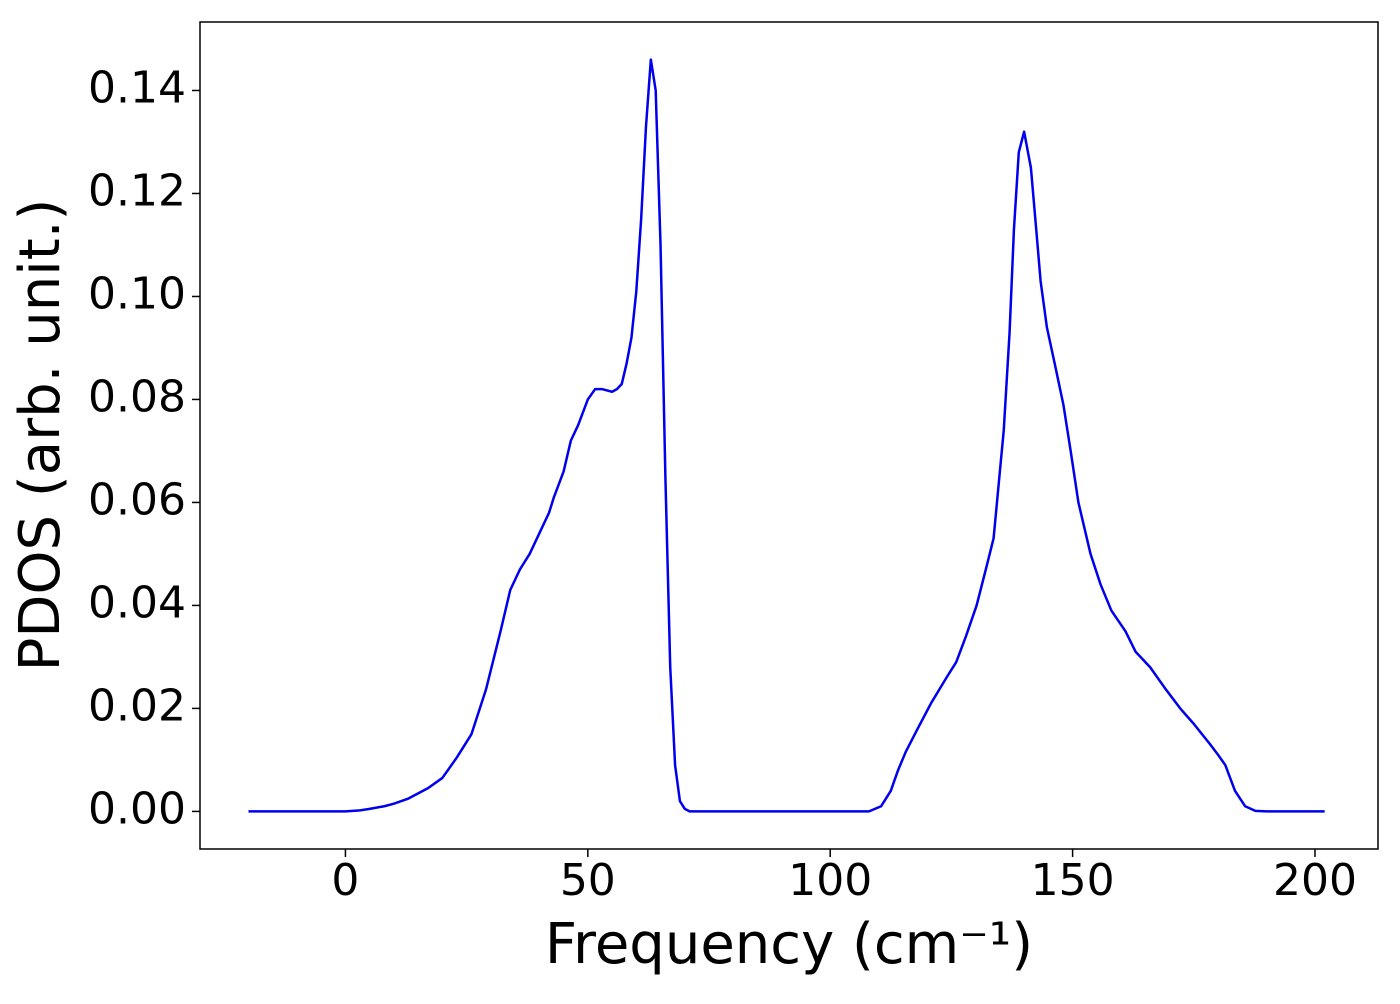 The height and width of the screenshot is (1004, 1400). I want to click on x-tick-label: 200, so click(1315, 880).